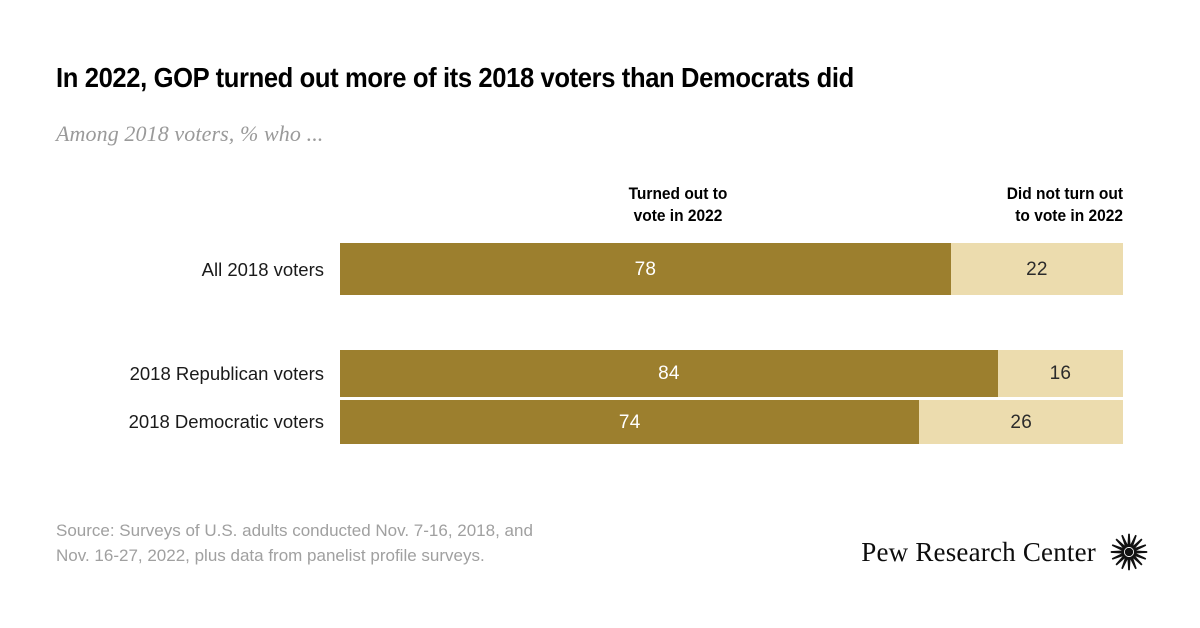 The image size is (1200, 628). I want to click on bar-segment-did-not-turn-out: 26, so click(1021, 422).